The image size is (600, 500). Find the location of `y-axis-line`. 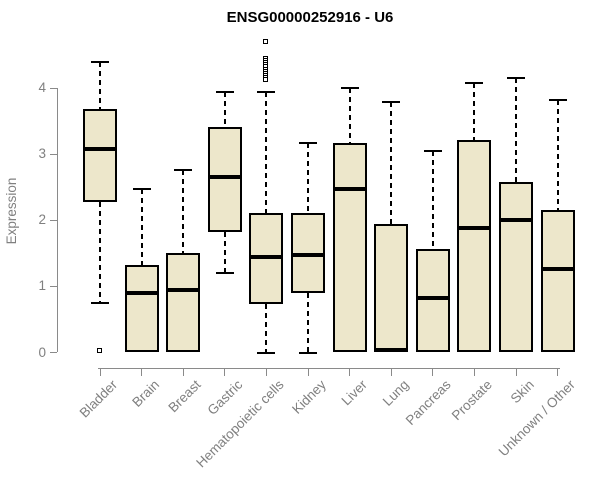

y-axis-line is located at coordinates (57, 220).